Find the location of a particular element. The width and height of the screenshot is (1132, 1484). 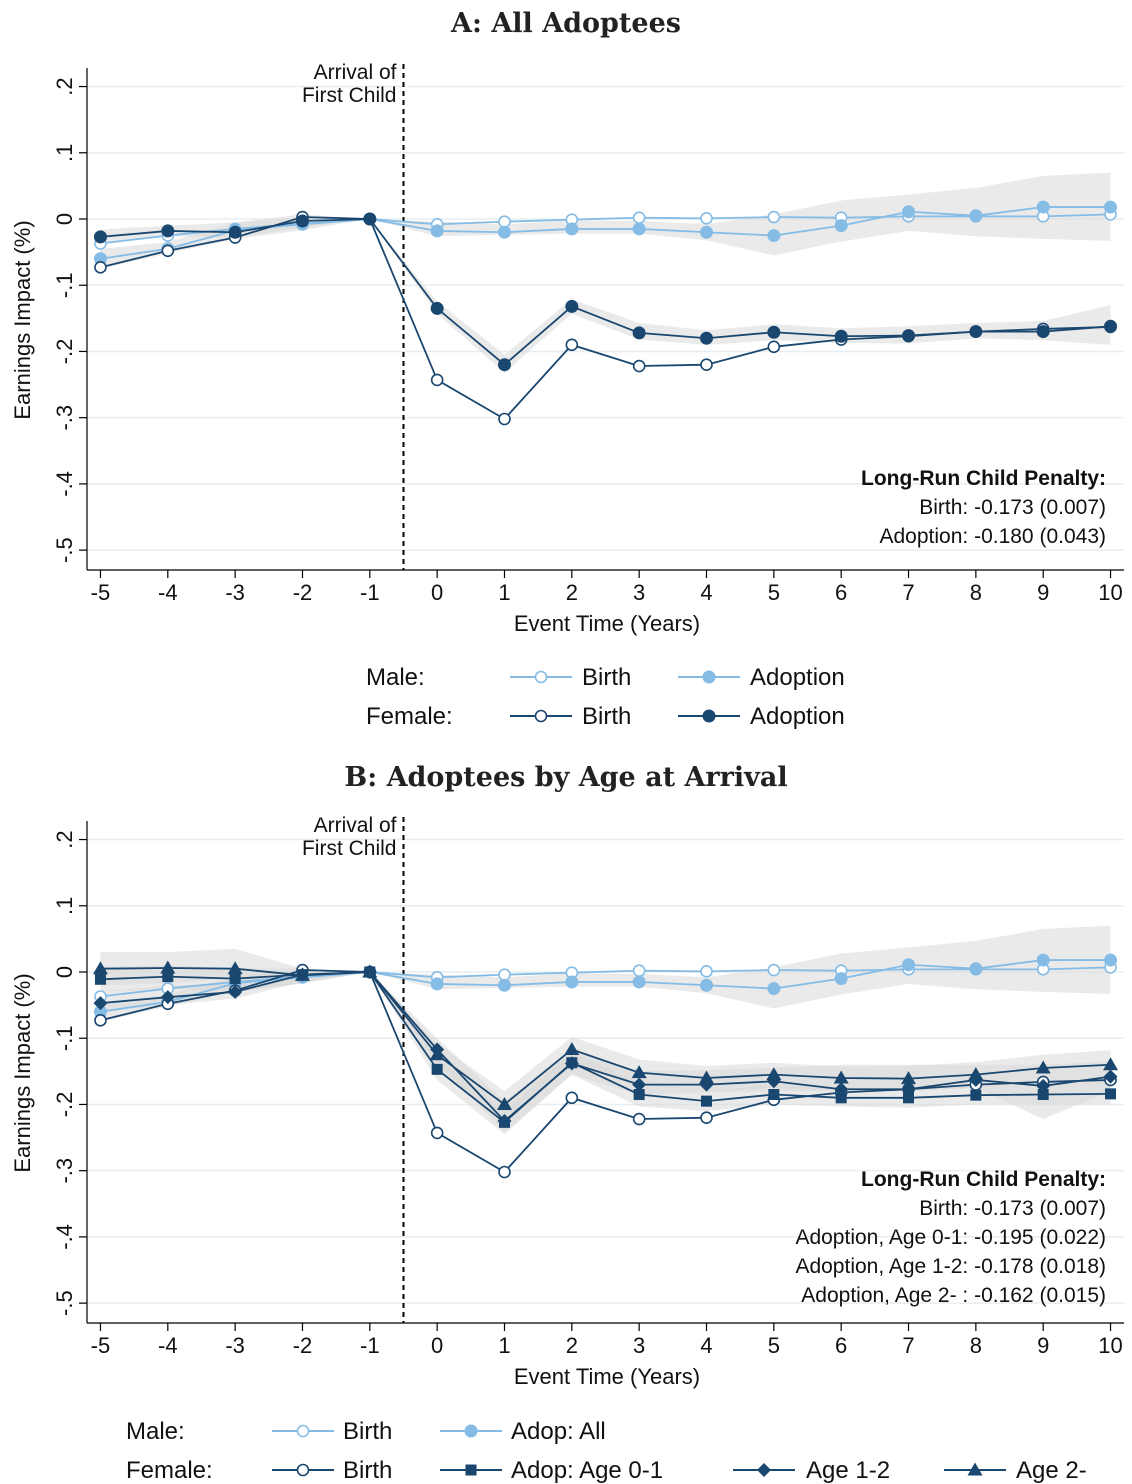

legend-item-label: Adop: Age 0-1 is located at coordinates (587, 1470).